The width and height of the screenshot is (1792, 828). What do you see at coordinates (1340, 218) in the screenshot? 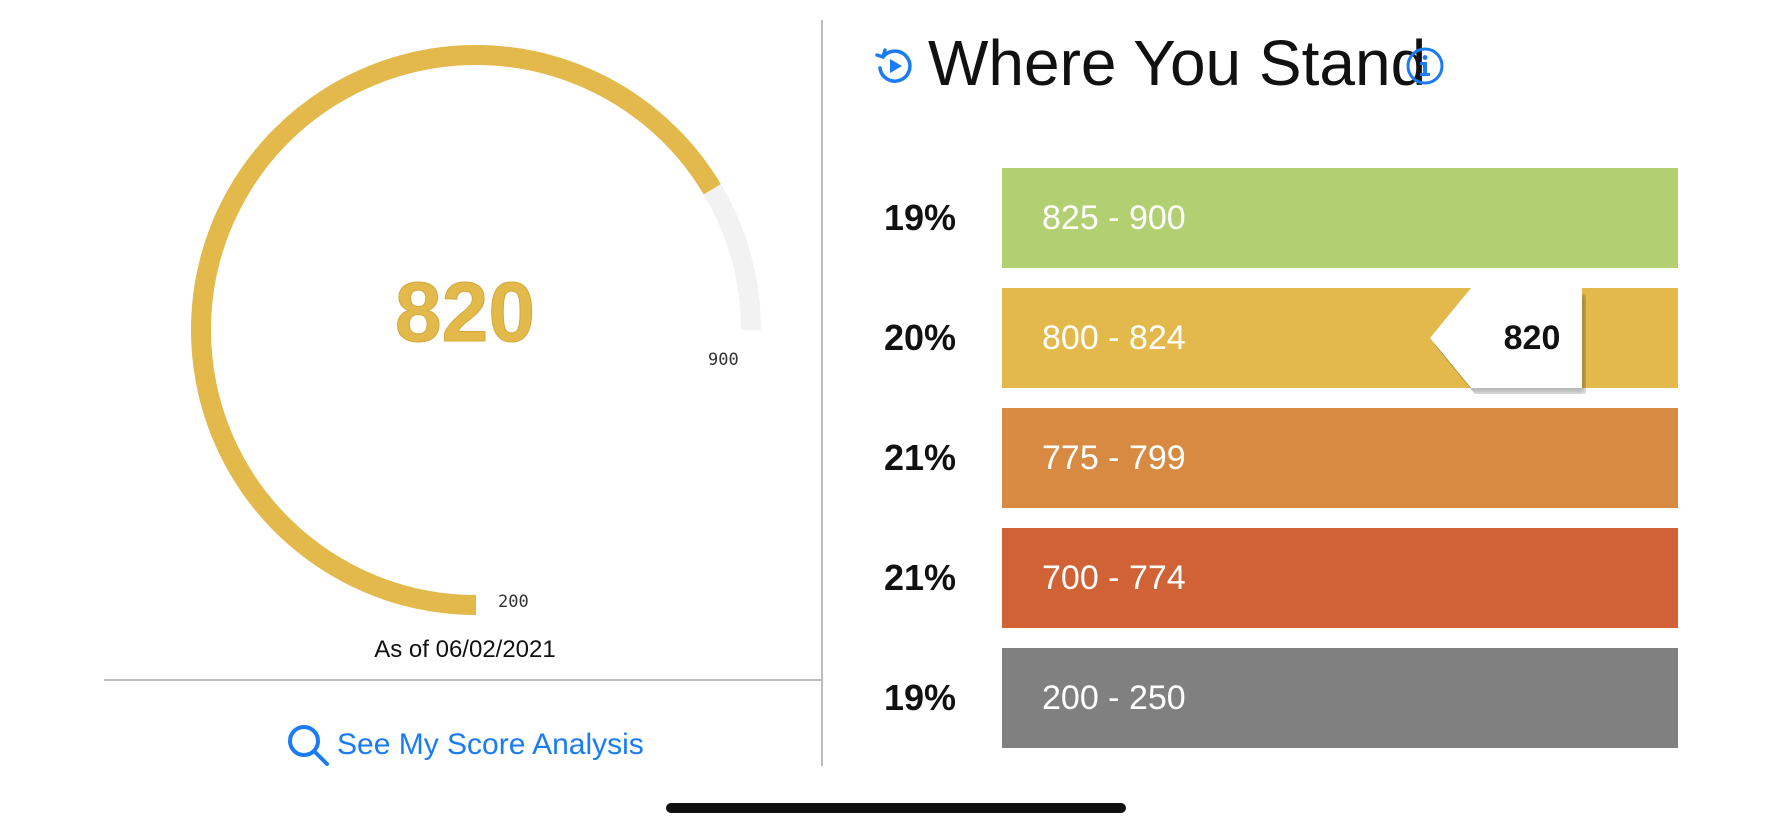
I see `range-bar: 825 - 900` at bounding box center [1340, 218].